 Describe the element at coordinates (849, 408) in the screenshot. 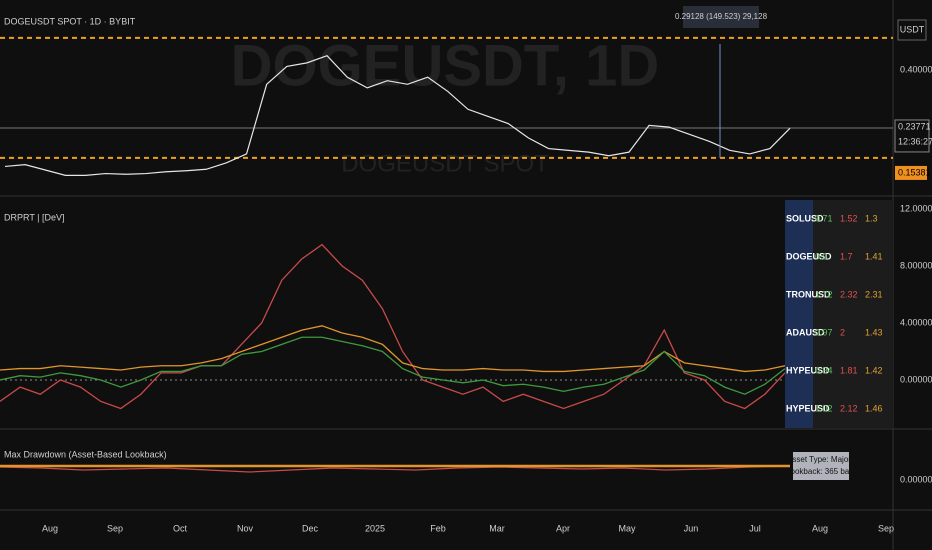

I see `table-text: 2.12` at that location.